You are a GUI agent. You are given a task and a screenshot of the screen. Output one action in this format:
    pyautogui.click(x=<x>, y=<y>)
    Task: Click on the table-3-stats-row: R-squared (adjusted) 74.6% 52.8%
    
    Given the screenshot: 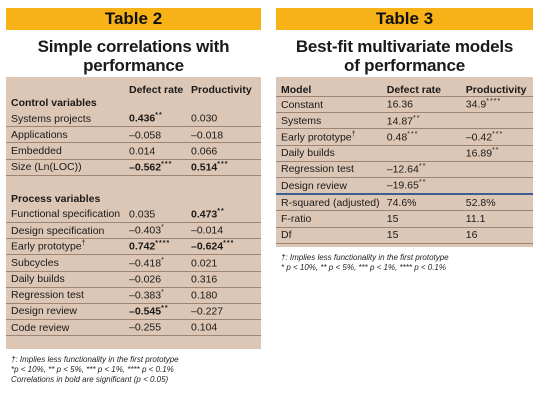 What is the action you would take?
    pyautogui.click(x=404, y=203)
    